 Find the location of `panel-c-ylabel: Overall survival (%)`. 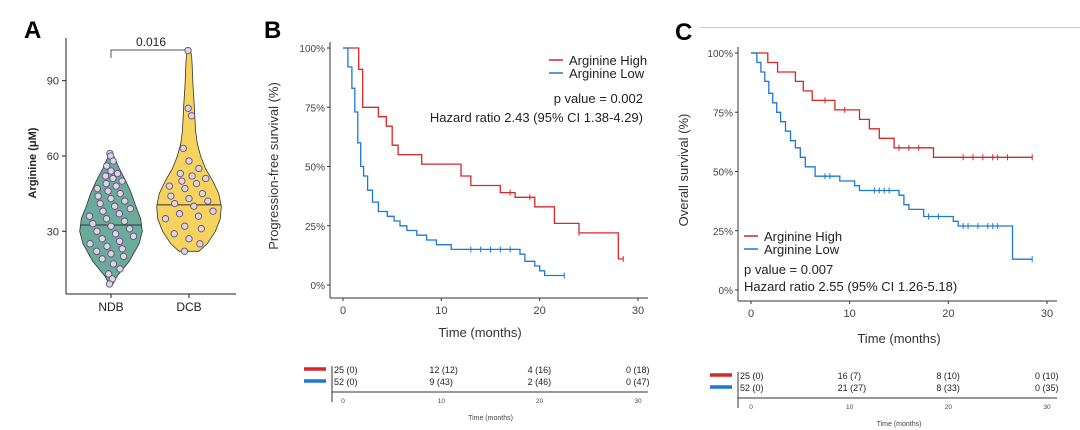

panel-c-ylabel: Overall survival (%) is located at coordinates (683, 170).